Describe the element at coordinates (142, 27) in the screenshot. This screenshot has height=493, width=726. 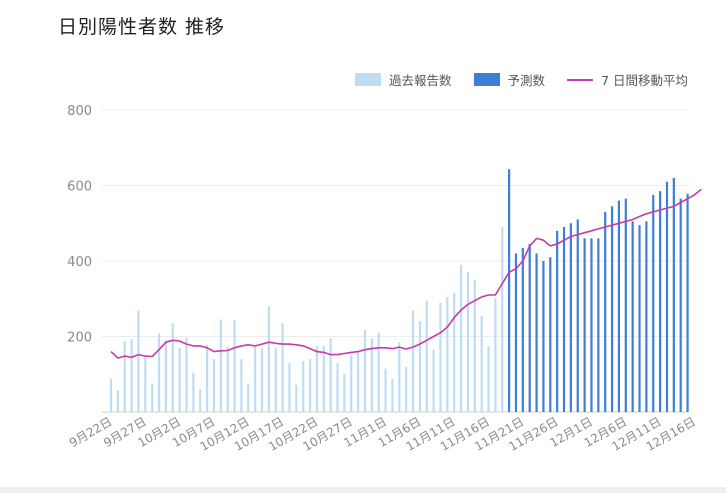
I see `chart-title: 日別陽性者数 推移` at that location.